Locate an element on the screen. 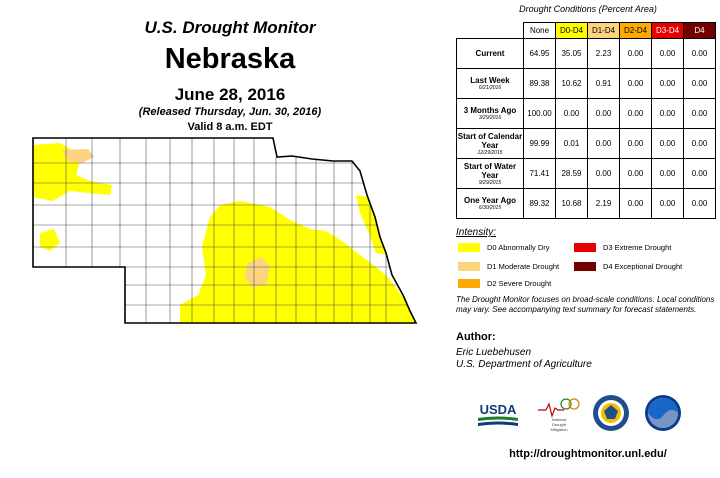  monitor-title: U.S. Drought Monitor is located at coordinates (230, 27).